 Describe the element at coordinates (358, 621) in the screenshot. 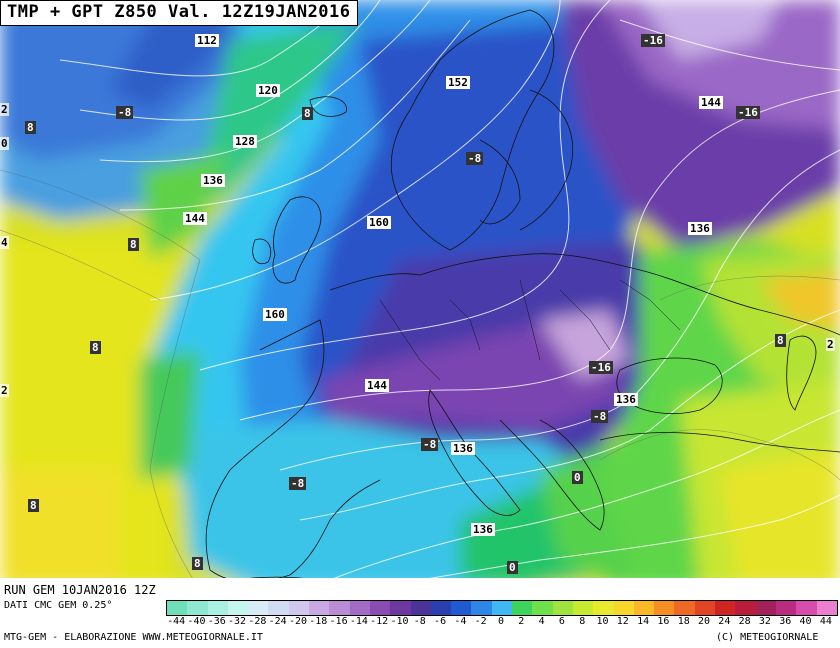

I see `colorbar-tick-label: -14` at that location.